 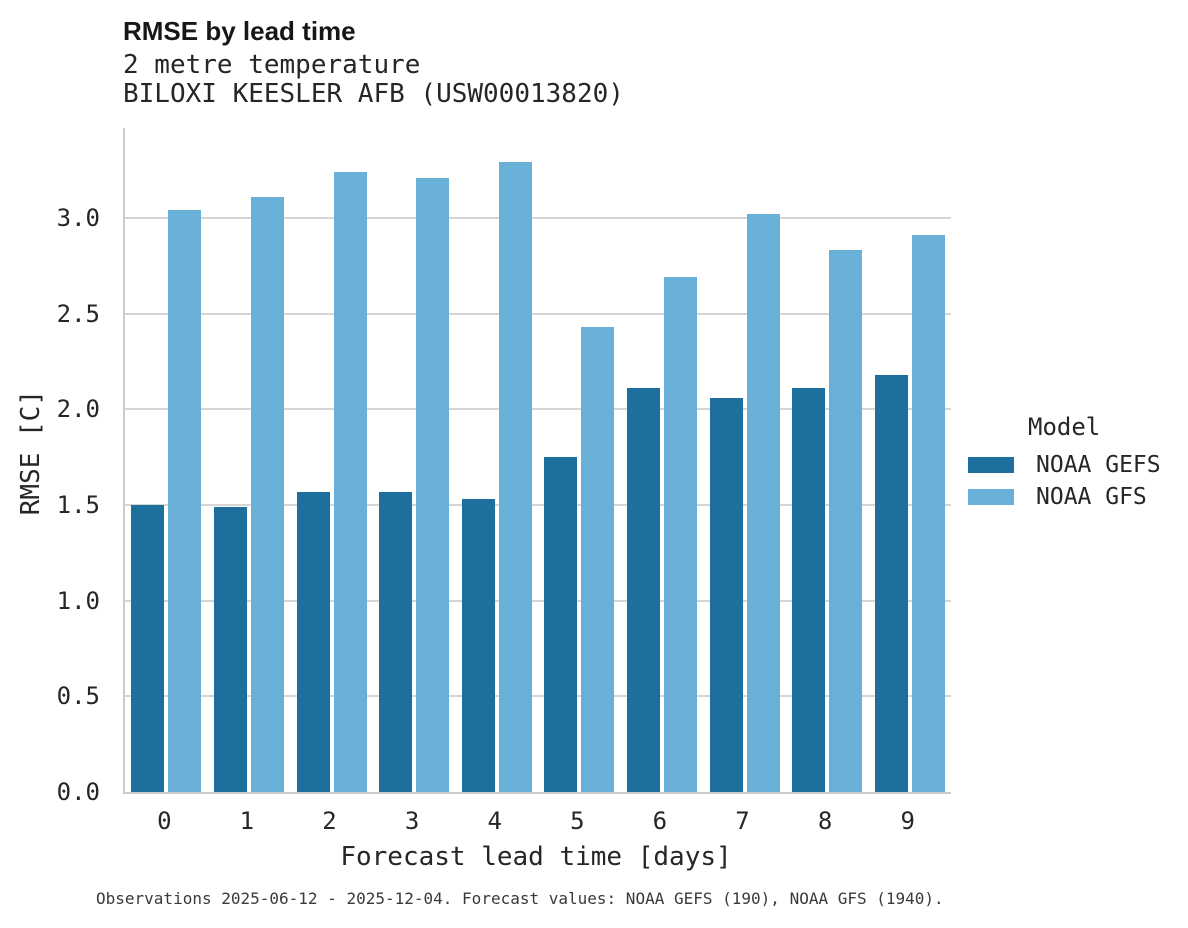 What do you see at coordinates (660, 821) in the screenshot?
I see `x-tick-label: 6` at bounding box center [660, 821].